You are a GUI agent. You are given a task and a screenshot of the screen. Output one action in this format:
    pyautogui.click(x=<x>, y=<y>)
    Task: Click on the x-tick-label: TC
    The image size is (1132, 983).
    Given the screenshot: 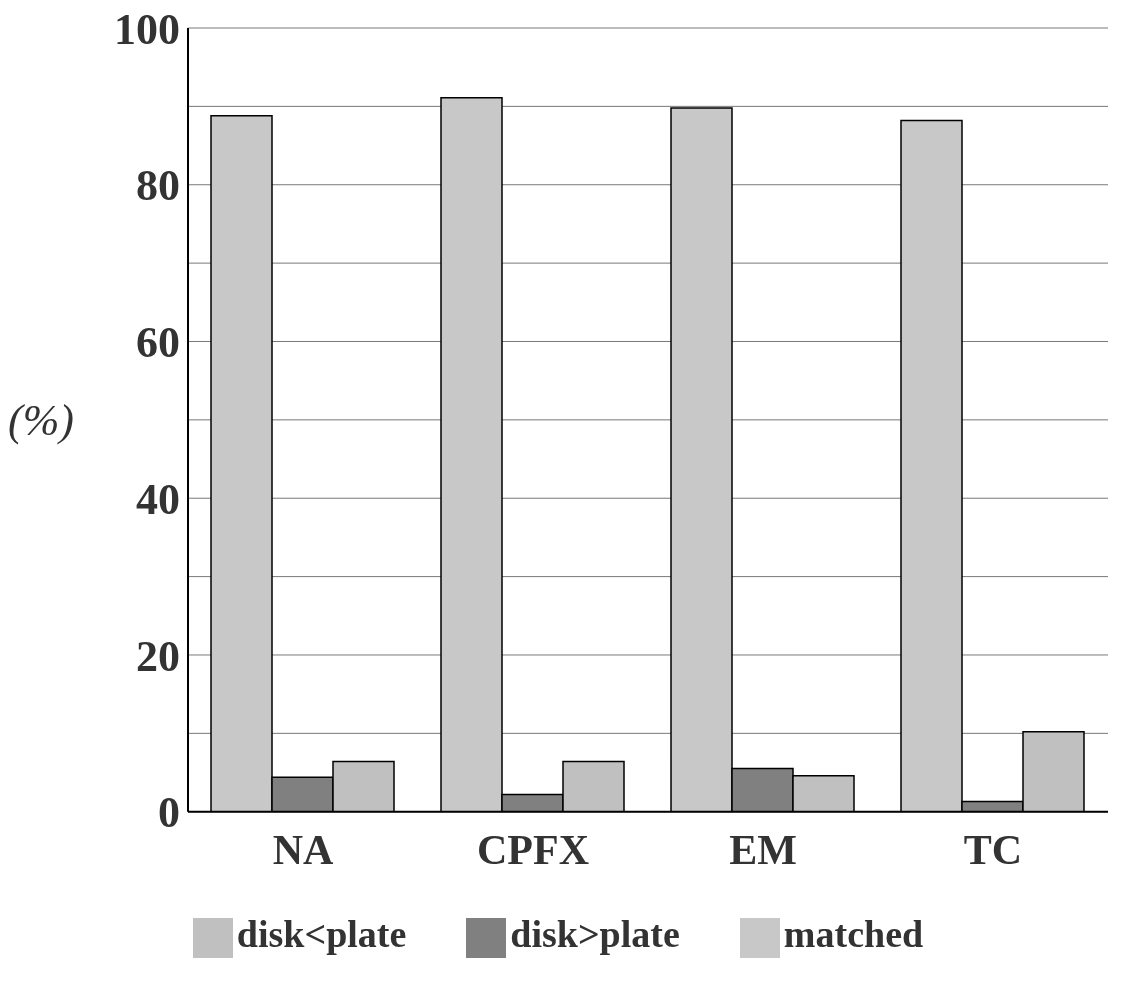 What is the action you would take?
    pyautogui.click(x=993, y=849)
    